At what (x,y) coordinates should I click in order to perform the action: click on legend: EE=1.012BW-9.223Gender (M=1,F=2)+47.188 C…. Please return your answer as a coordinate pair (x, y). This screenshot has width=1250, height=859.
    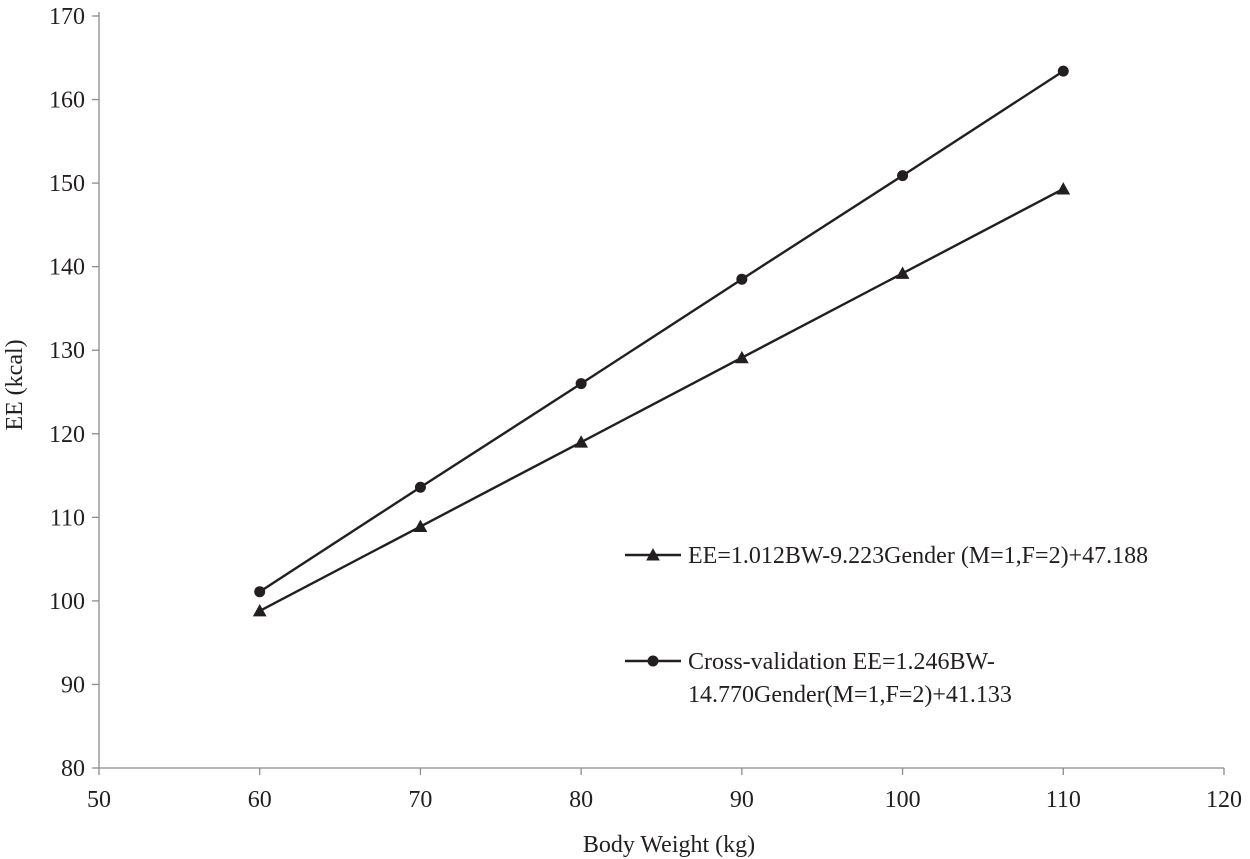
    Looking at the image, I should click on (886, 625).